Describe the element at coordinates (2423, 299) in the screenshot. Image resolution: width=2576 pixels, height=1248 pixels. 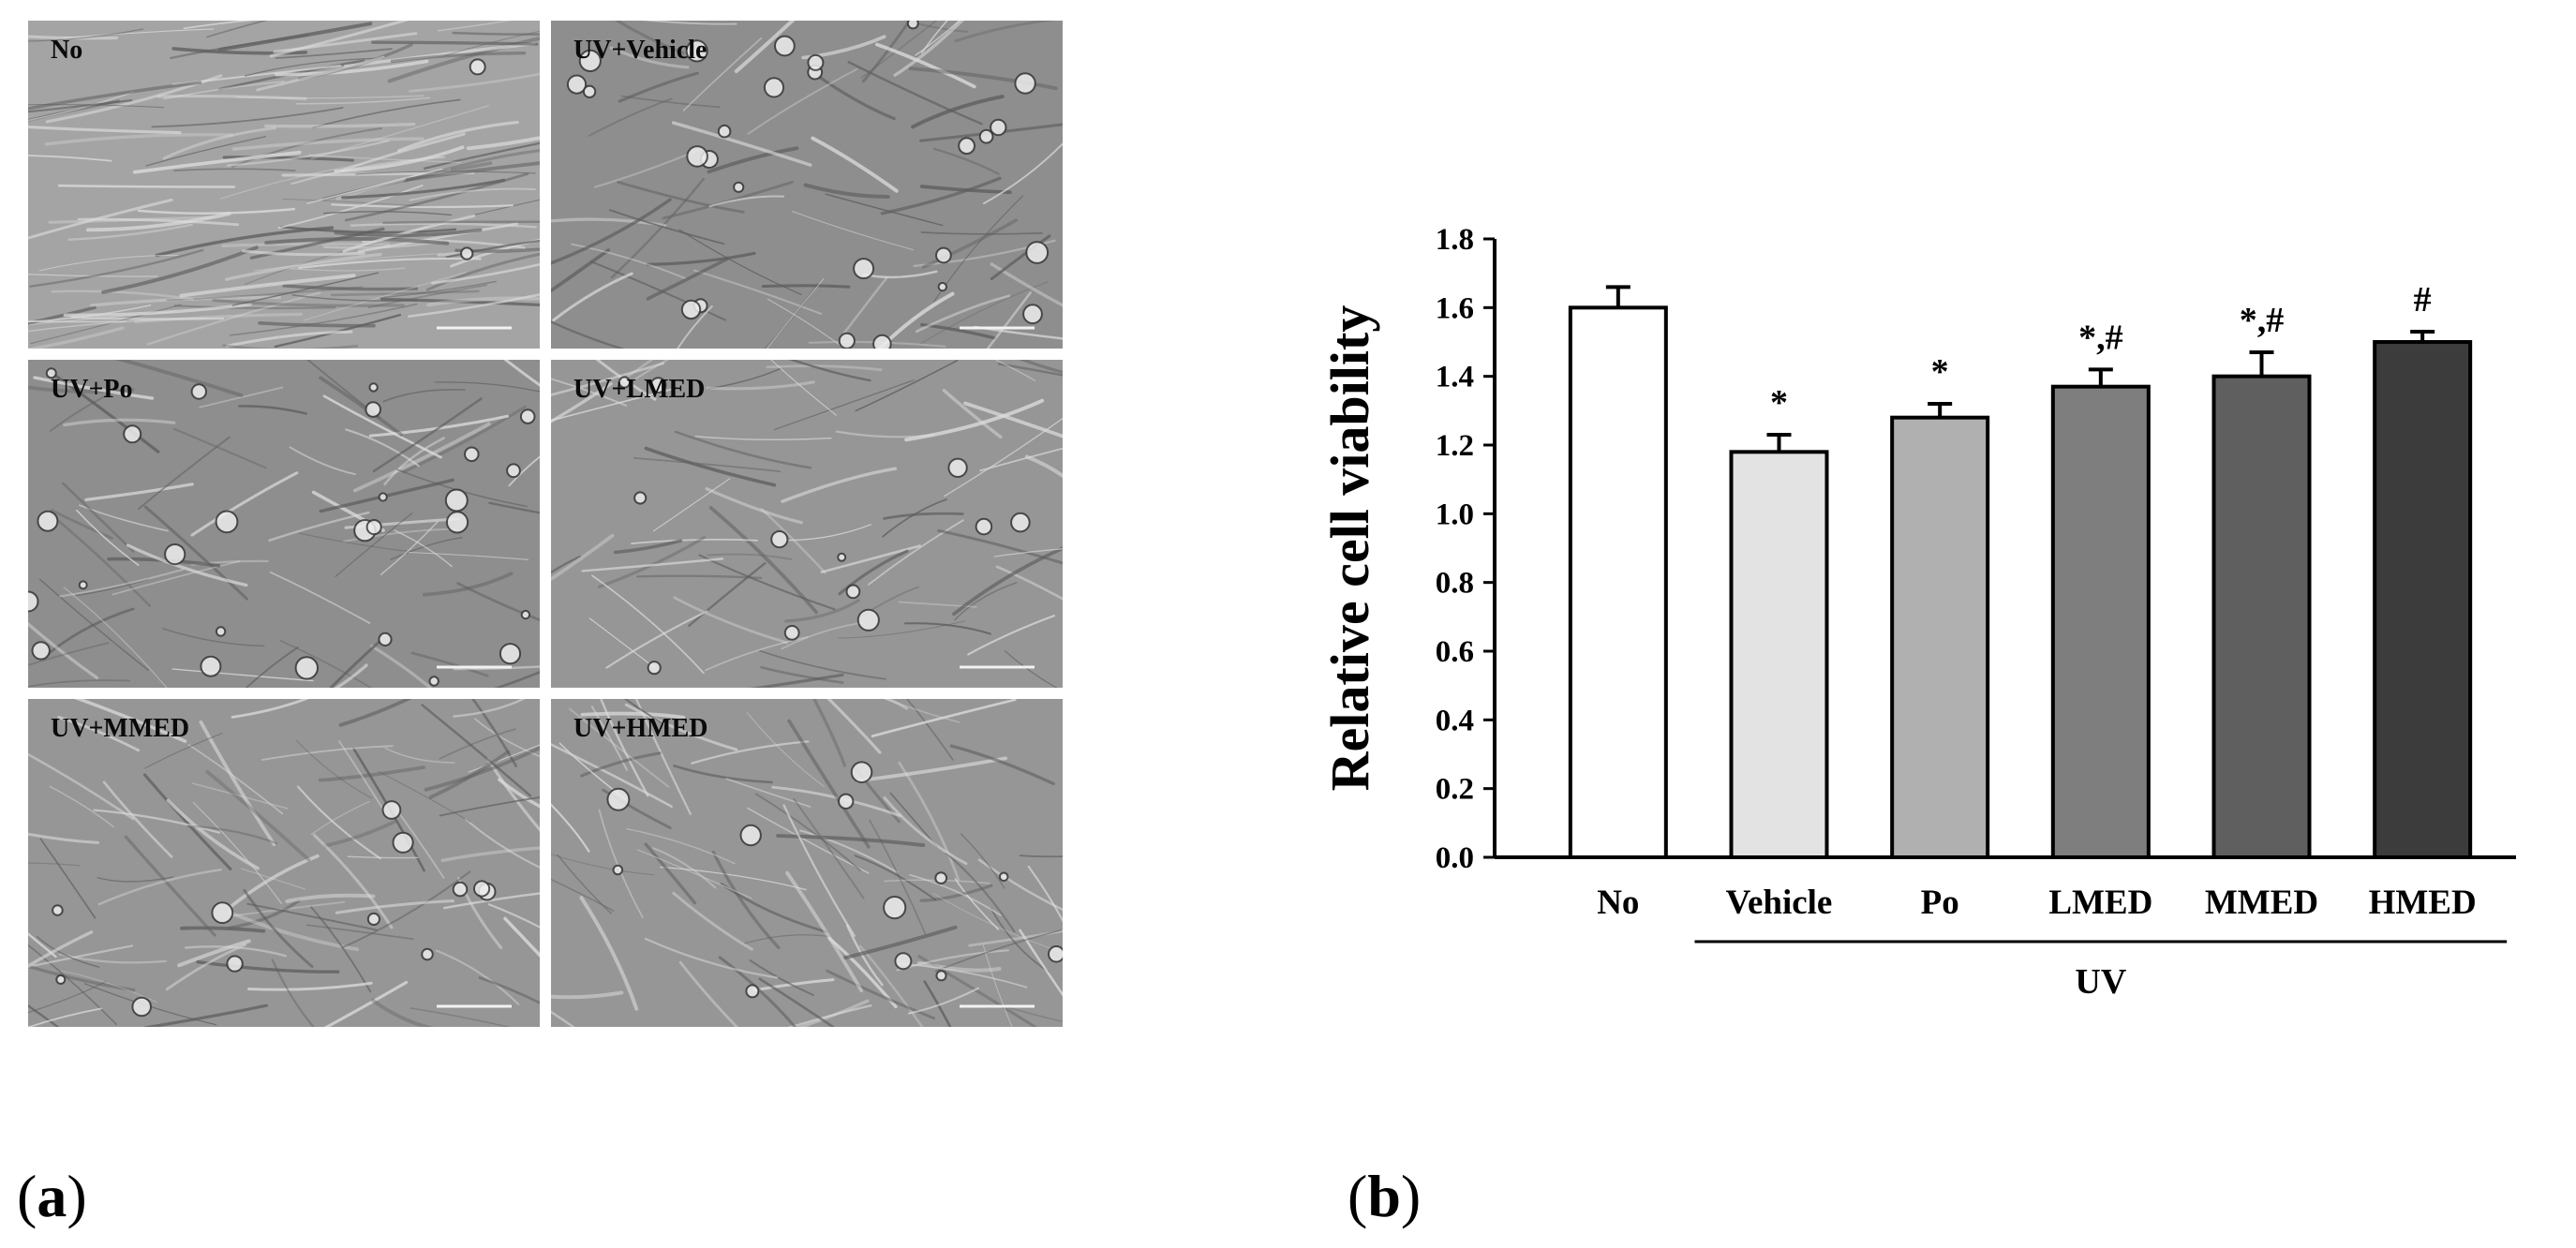
I see `significance-marker: #` at that location.